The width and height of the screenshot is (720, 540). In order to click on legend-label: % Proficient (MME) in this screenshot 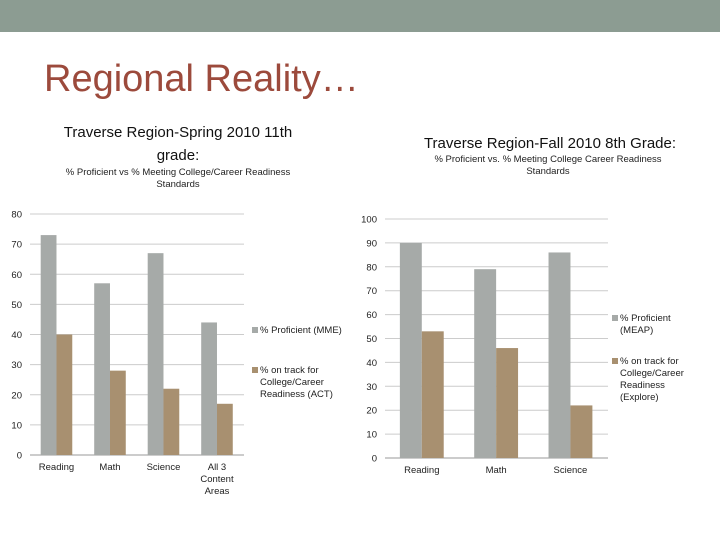, I will do `click(301, 330)`.